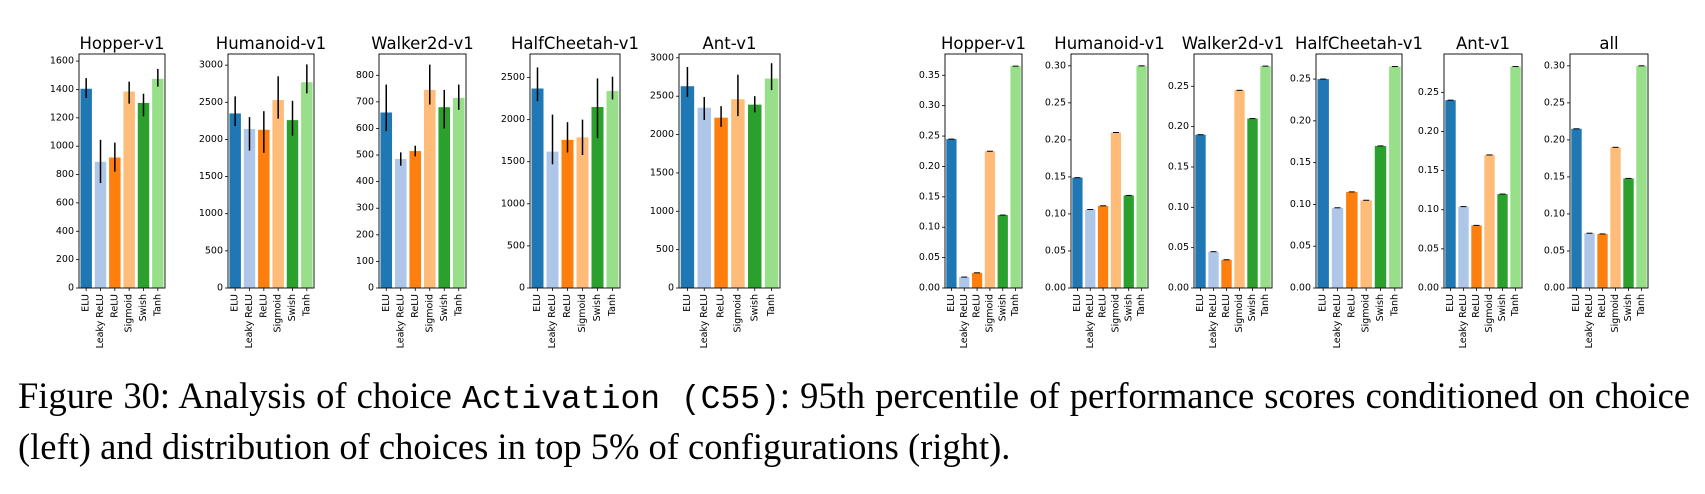  Describe the element at coordinates (671, 288) in the screenshot. I see `y-tick-label: 0` at that location.